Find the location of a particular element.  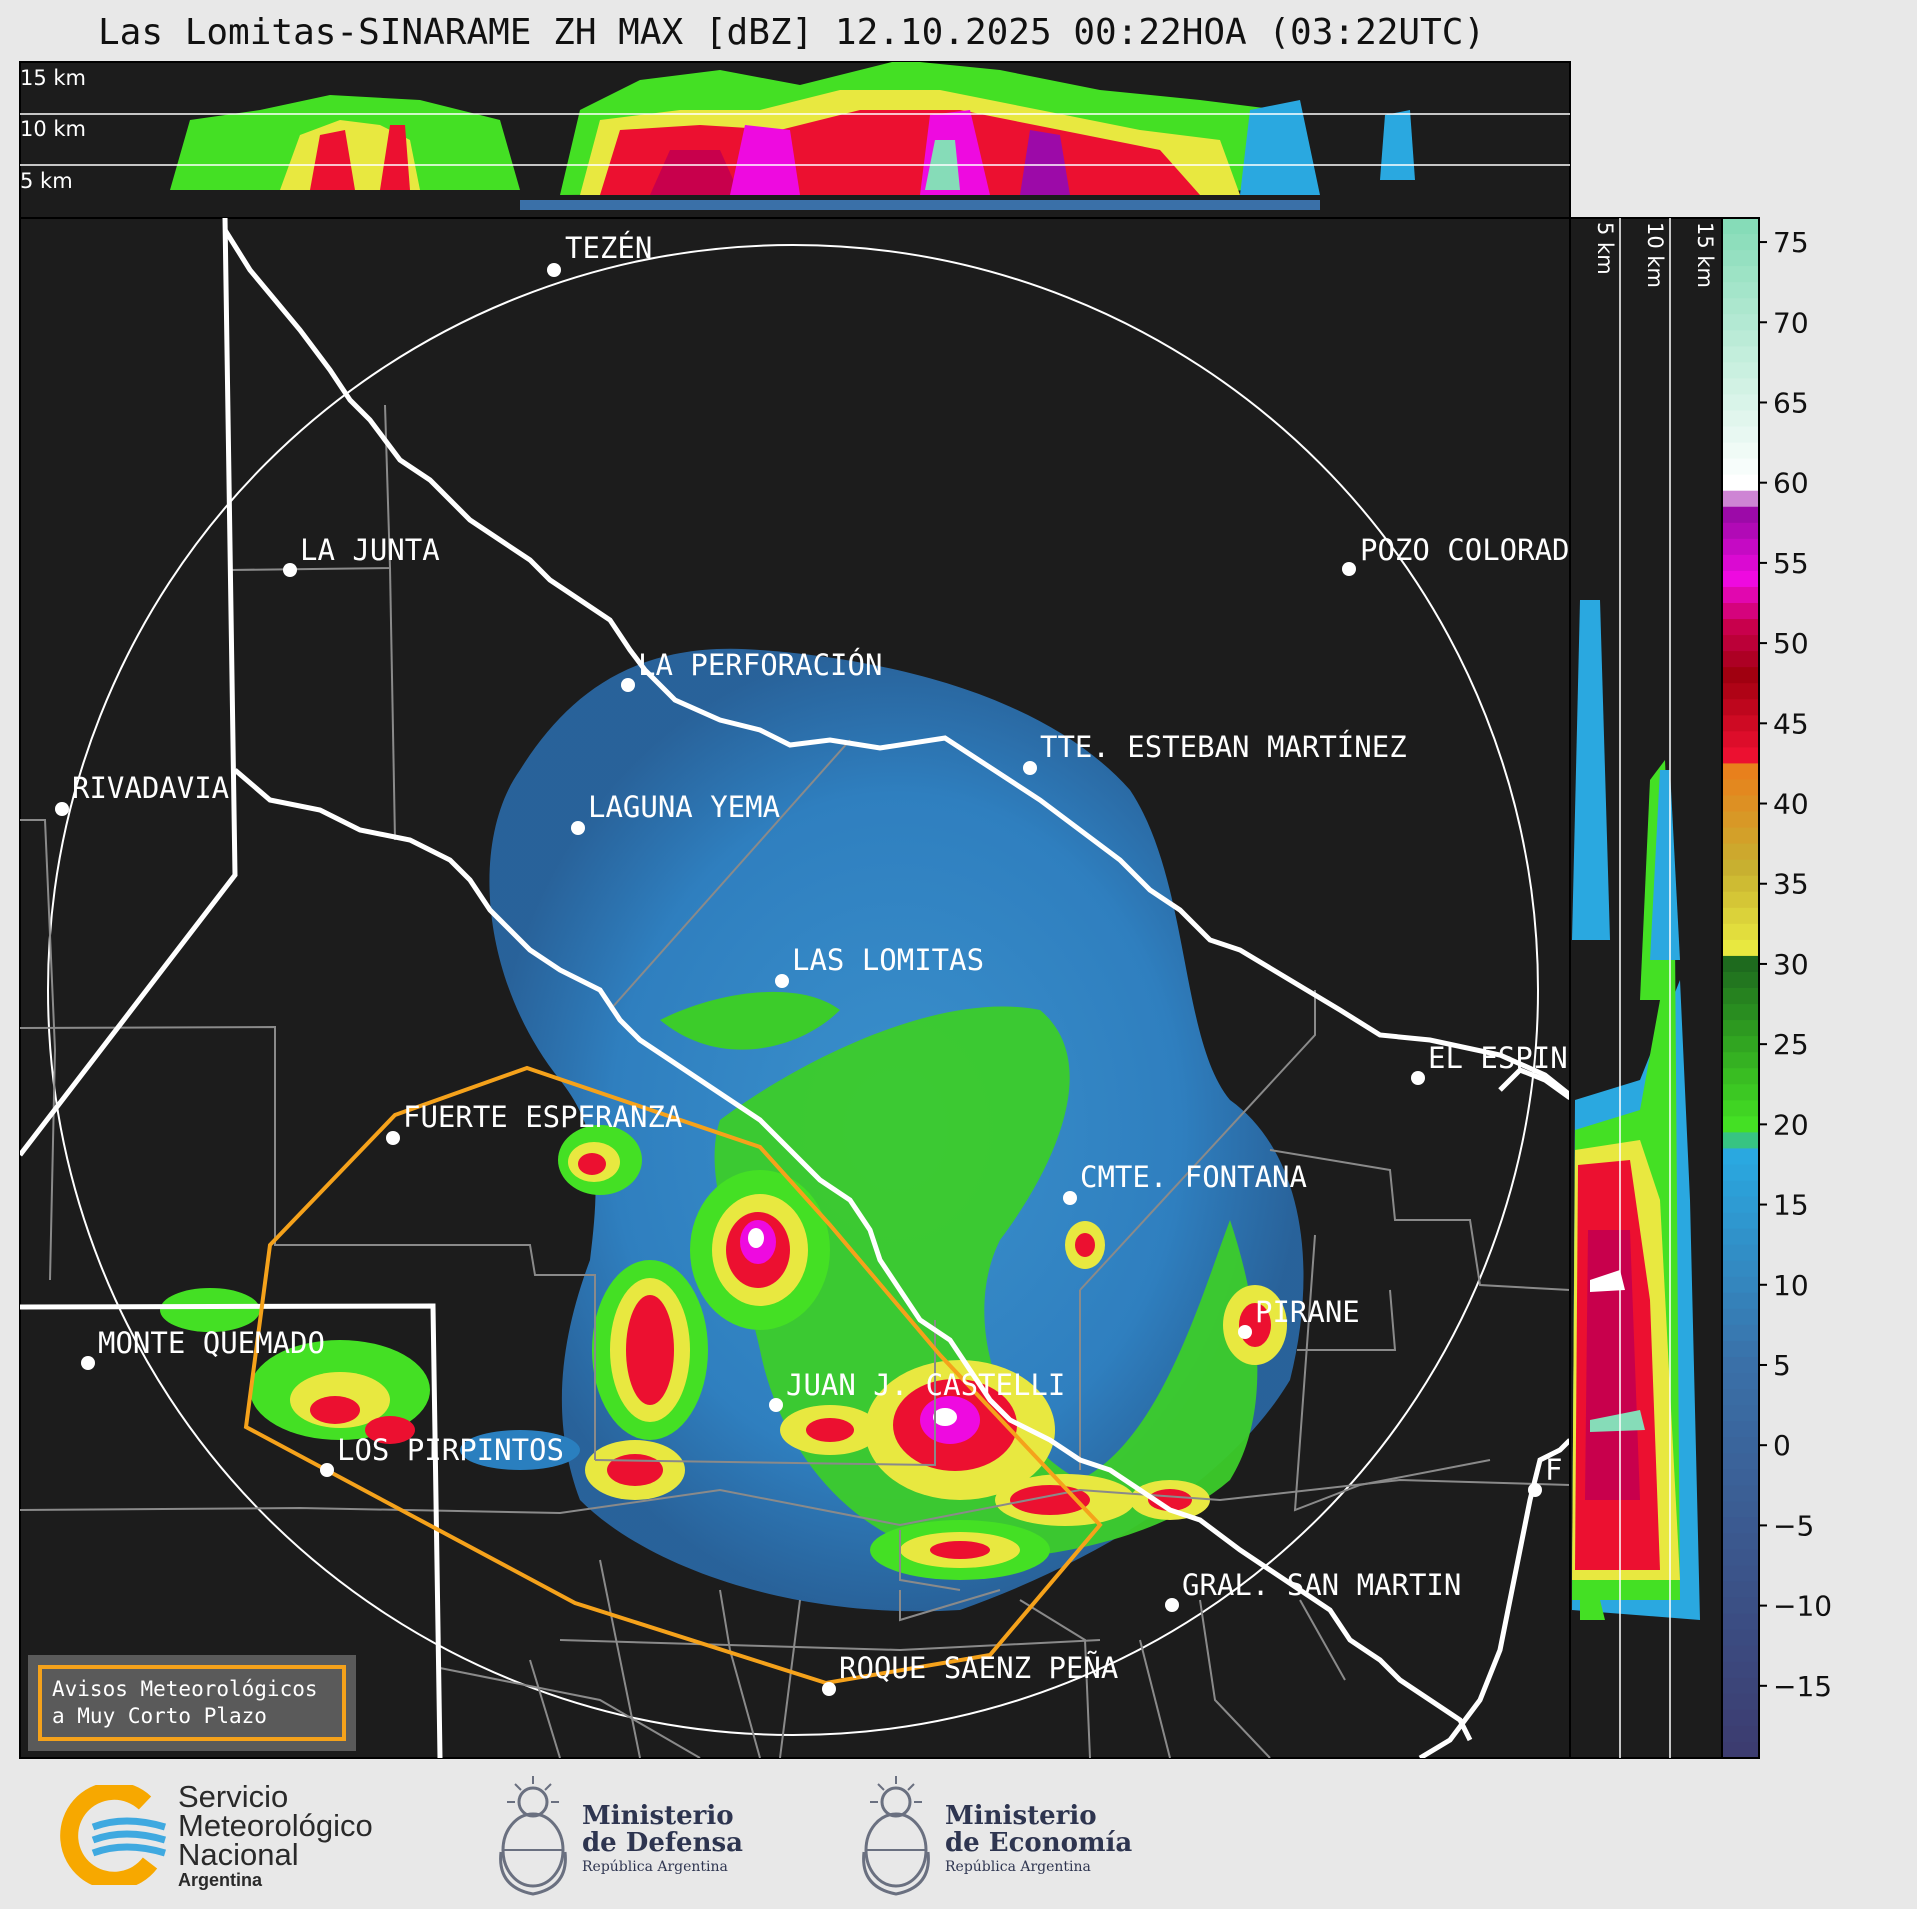

smn-line-3: Nacional is located at coordinates (238, 1854).